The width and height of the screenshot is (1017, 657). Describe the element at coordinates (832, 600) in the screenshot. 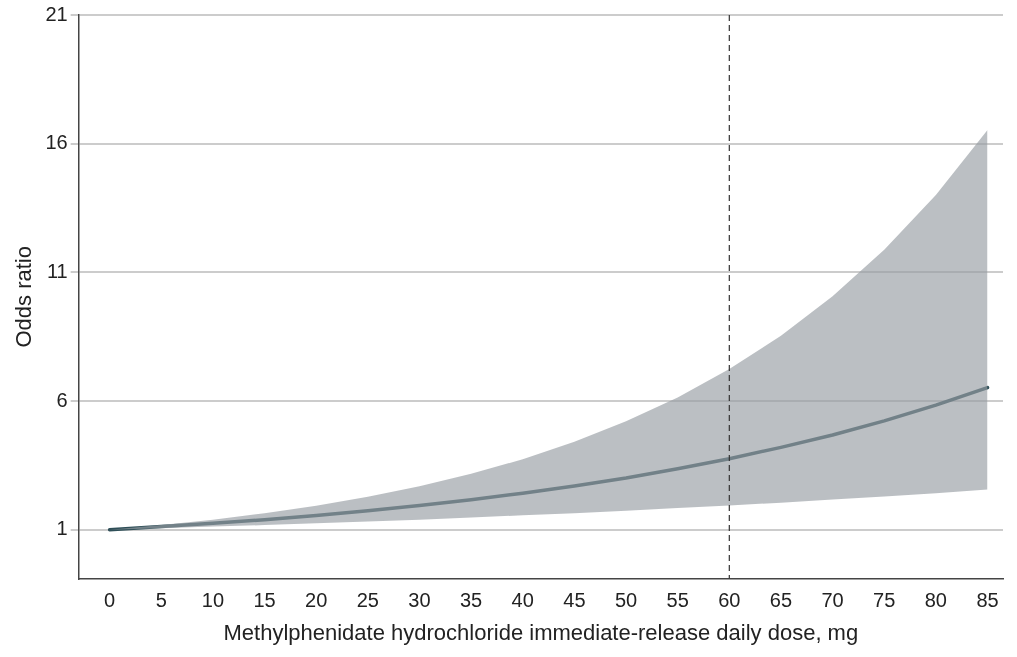

I see `x-tick-label: 70` at that location.